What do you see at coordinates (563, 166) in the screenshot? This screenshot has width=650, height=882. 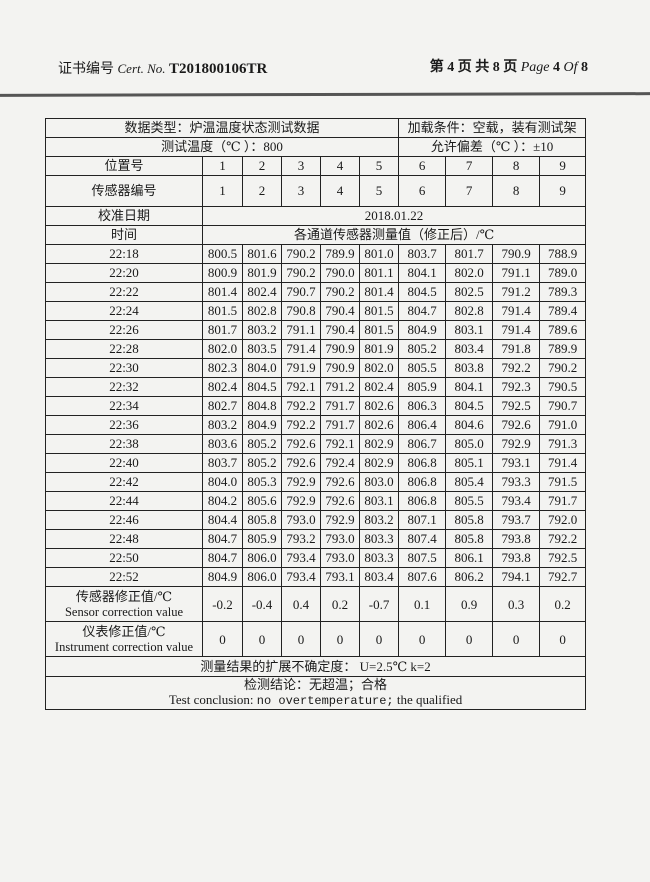 I see `position-cell: 9` at bounding box center [563, 166].